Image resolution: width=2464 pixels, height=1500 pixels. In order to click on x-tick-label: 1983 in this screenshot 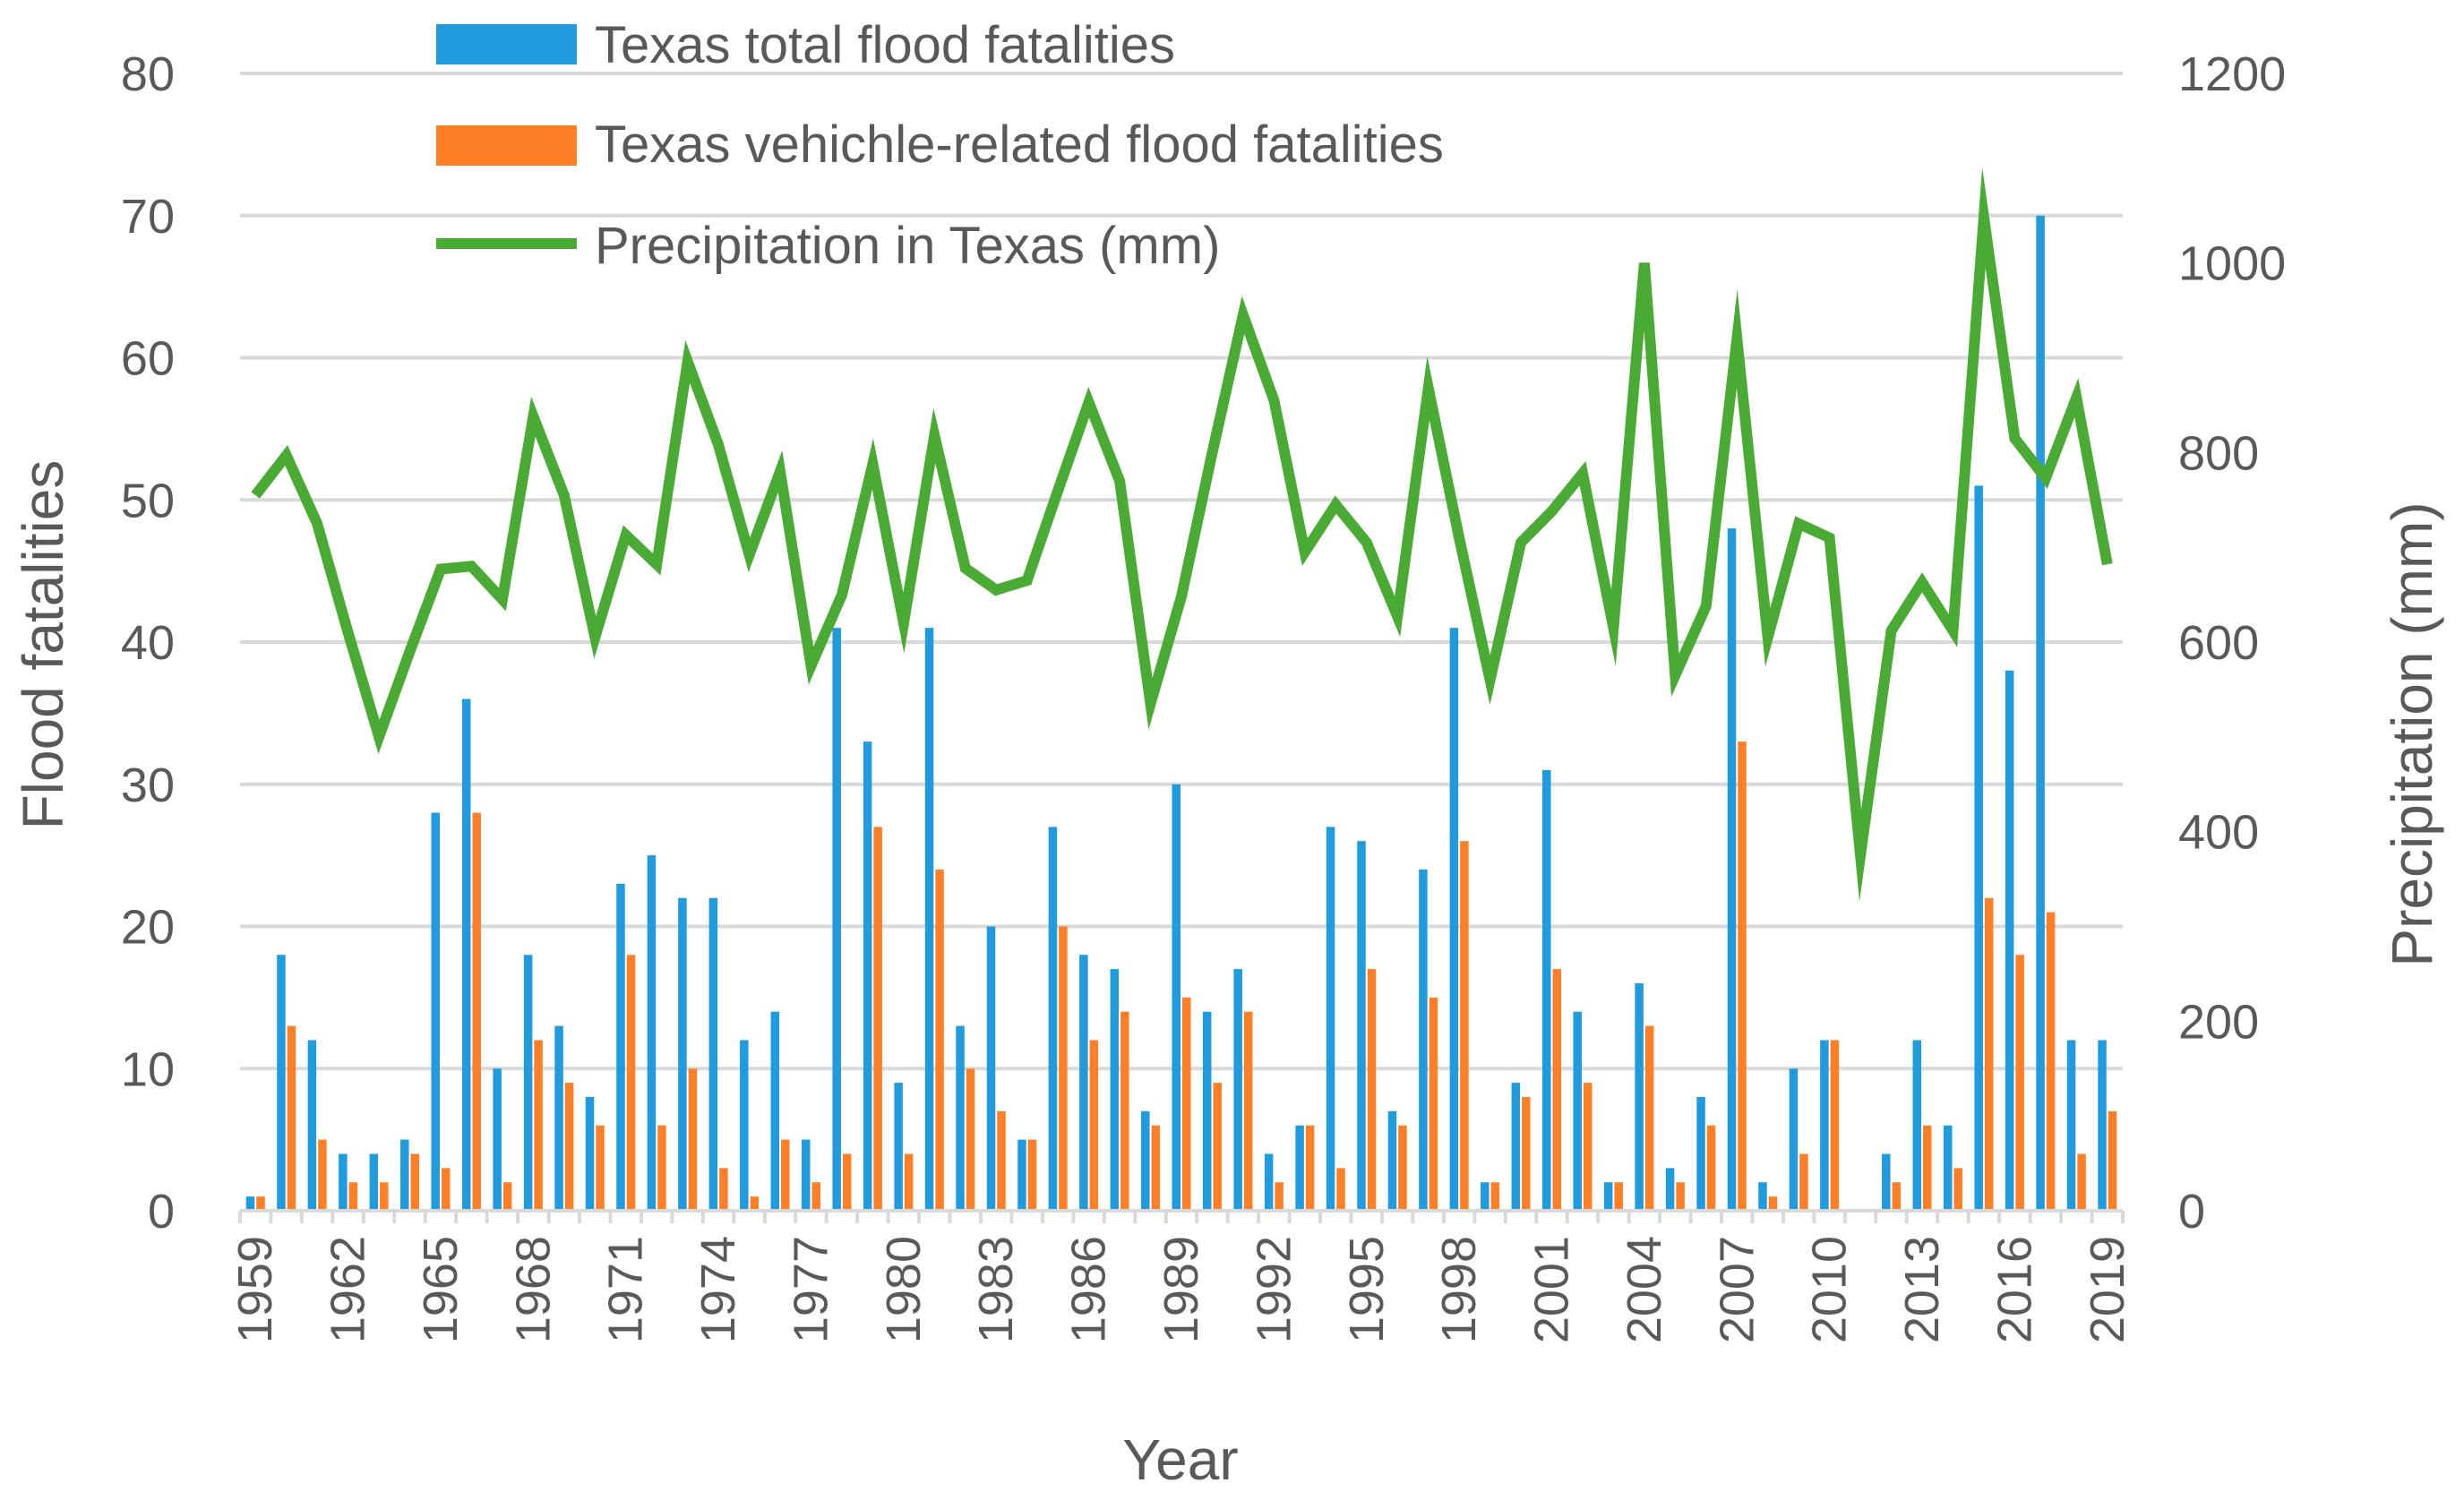, I will do `click(996, 1289)`.